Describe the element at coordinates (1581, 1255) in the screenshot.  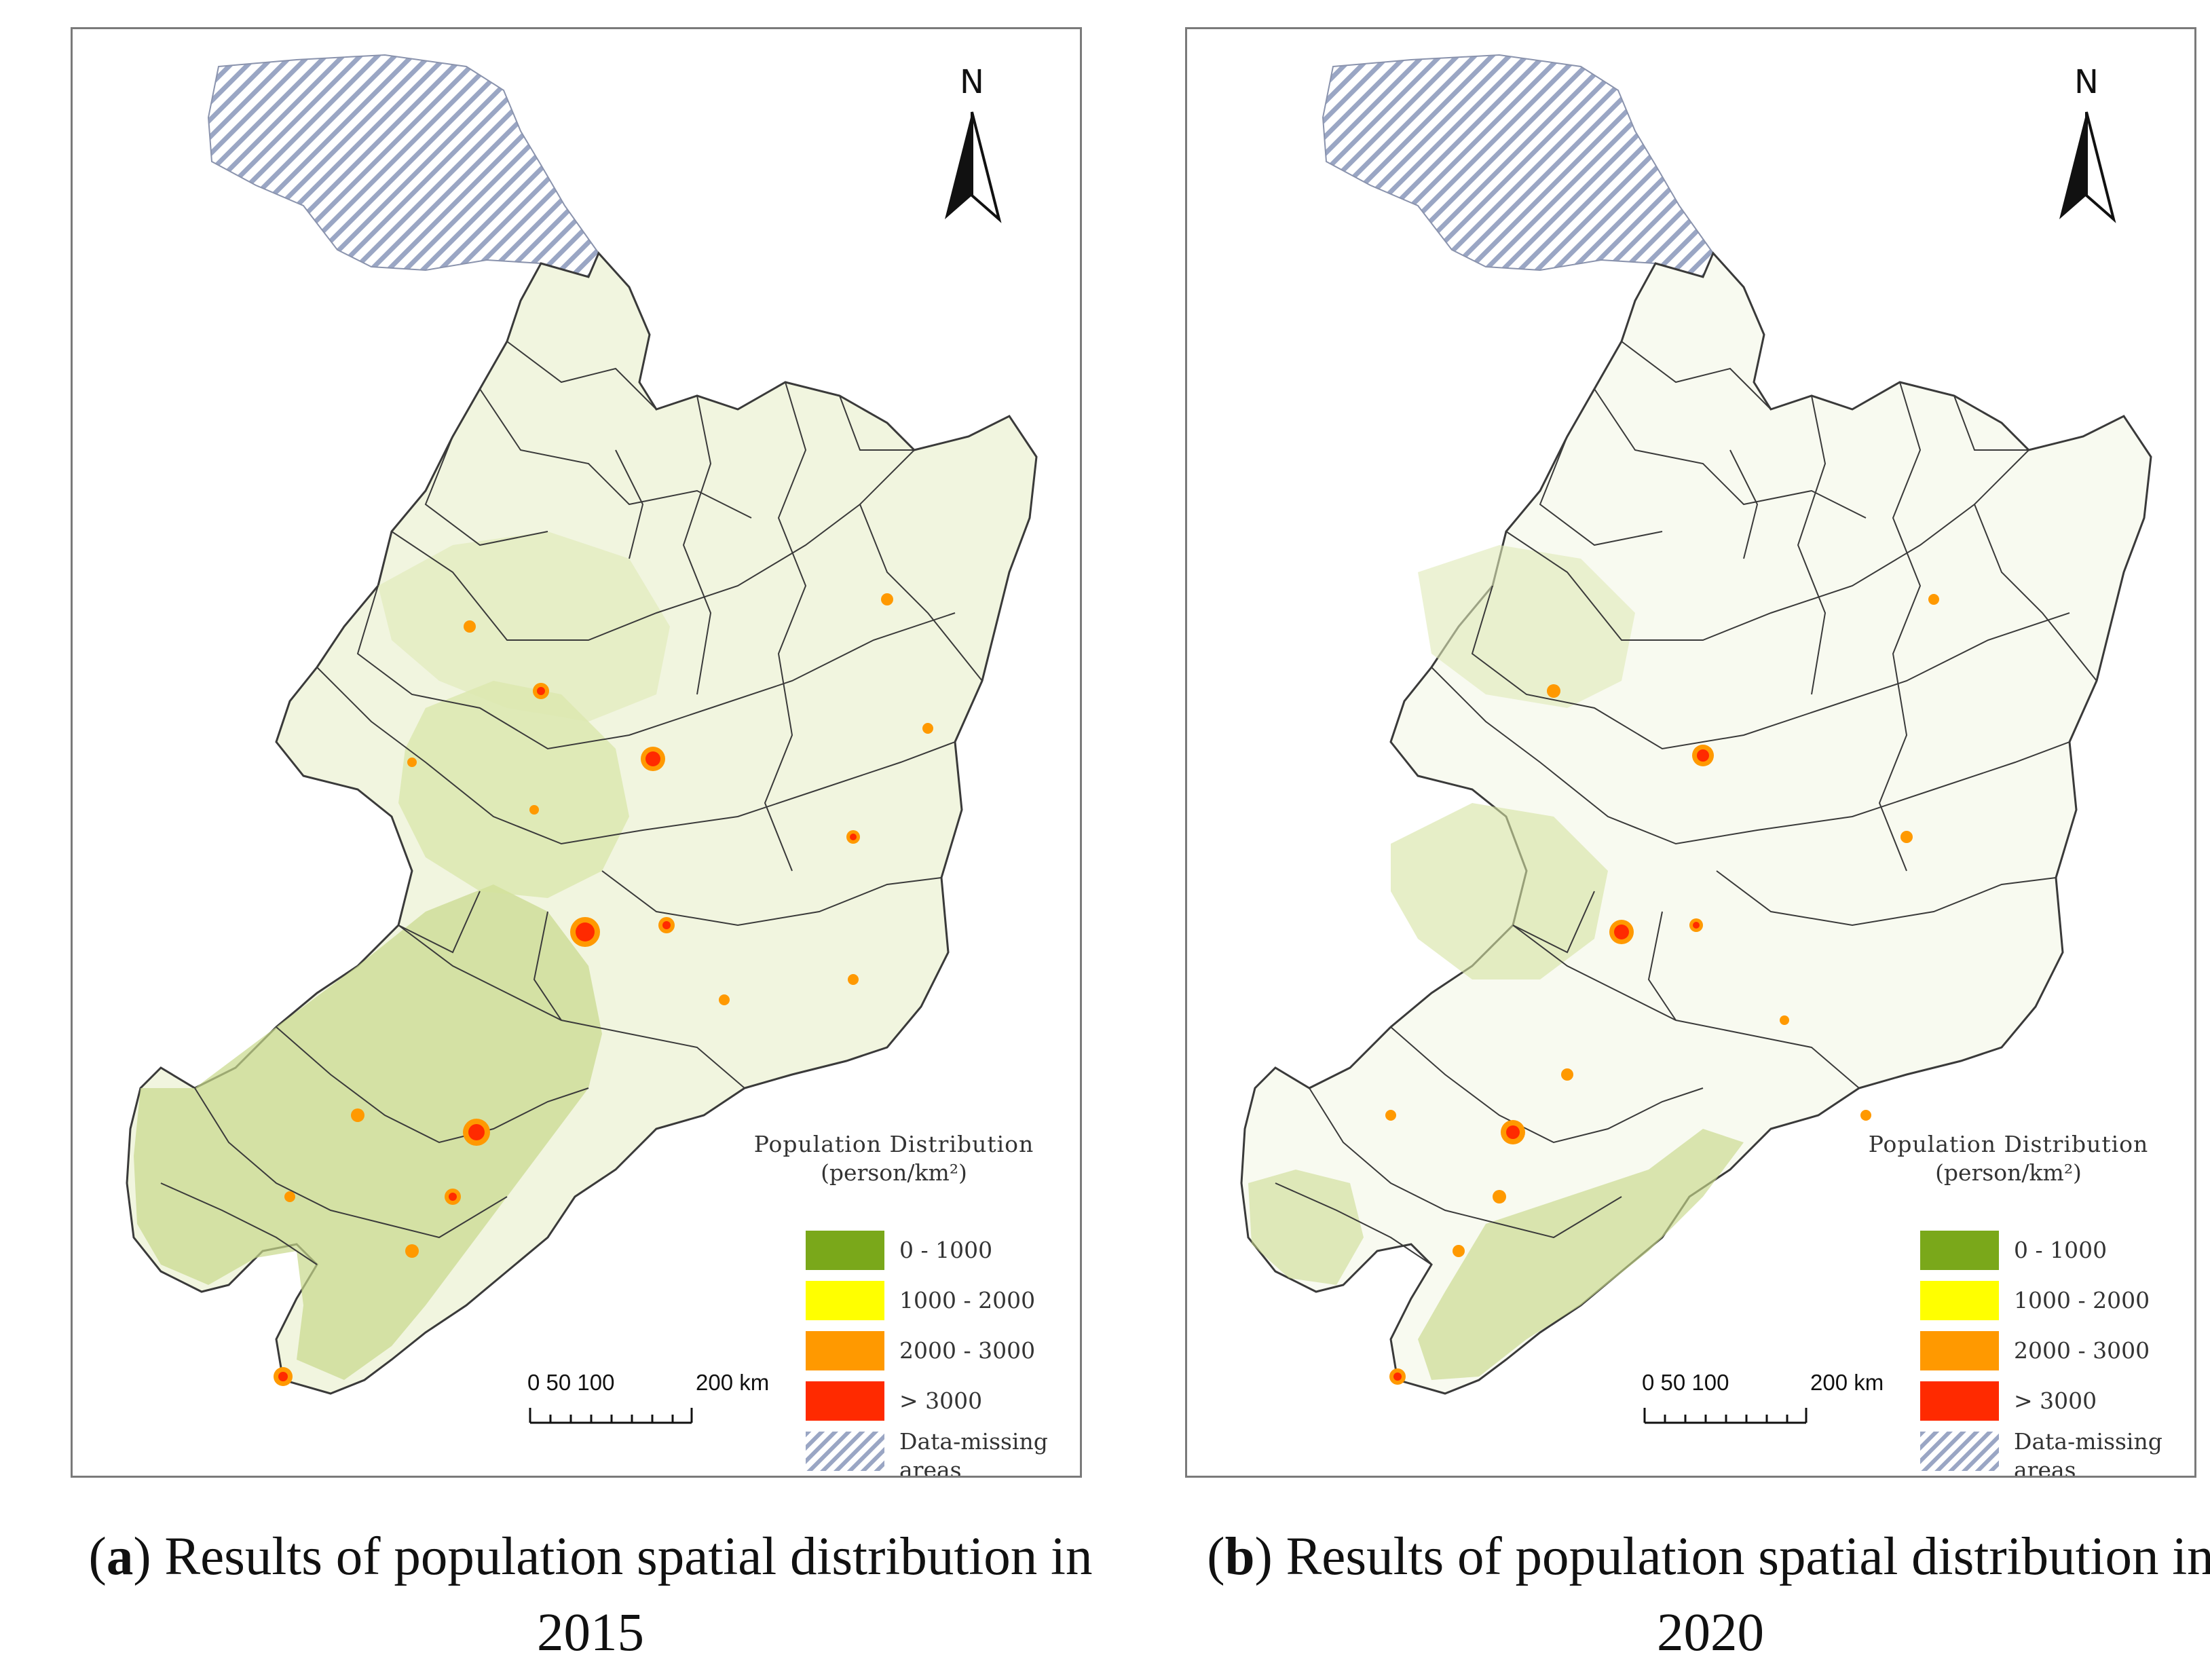
I see `dense-area-peninsula` at that location.